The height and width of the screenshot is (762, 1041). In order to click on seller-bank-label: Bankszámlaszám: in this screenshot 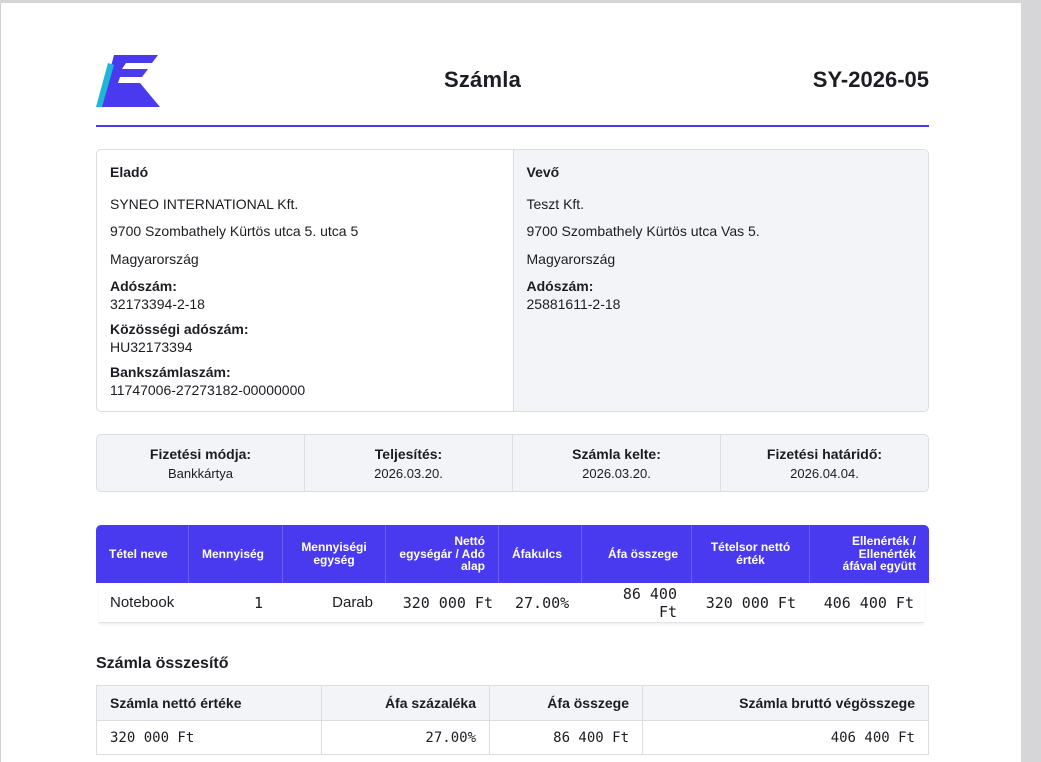, I will do `click(170, 372)`.